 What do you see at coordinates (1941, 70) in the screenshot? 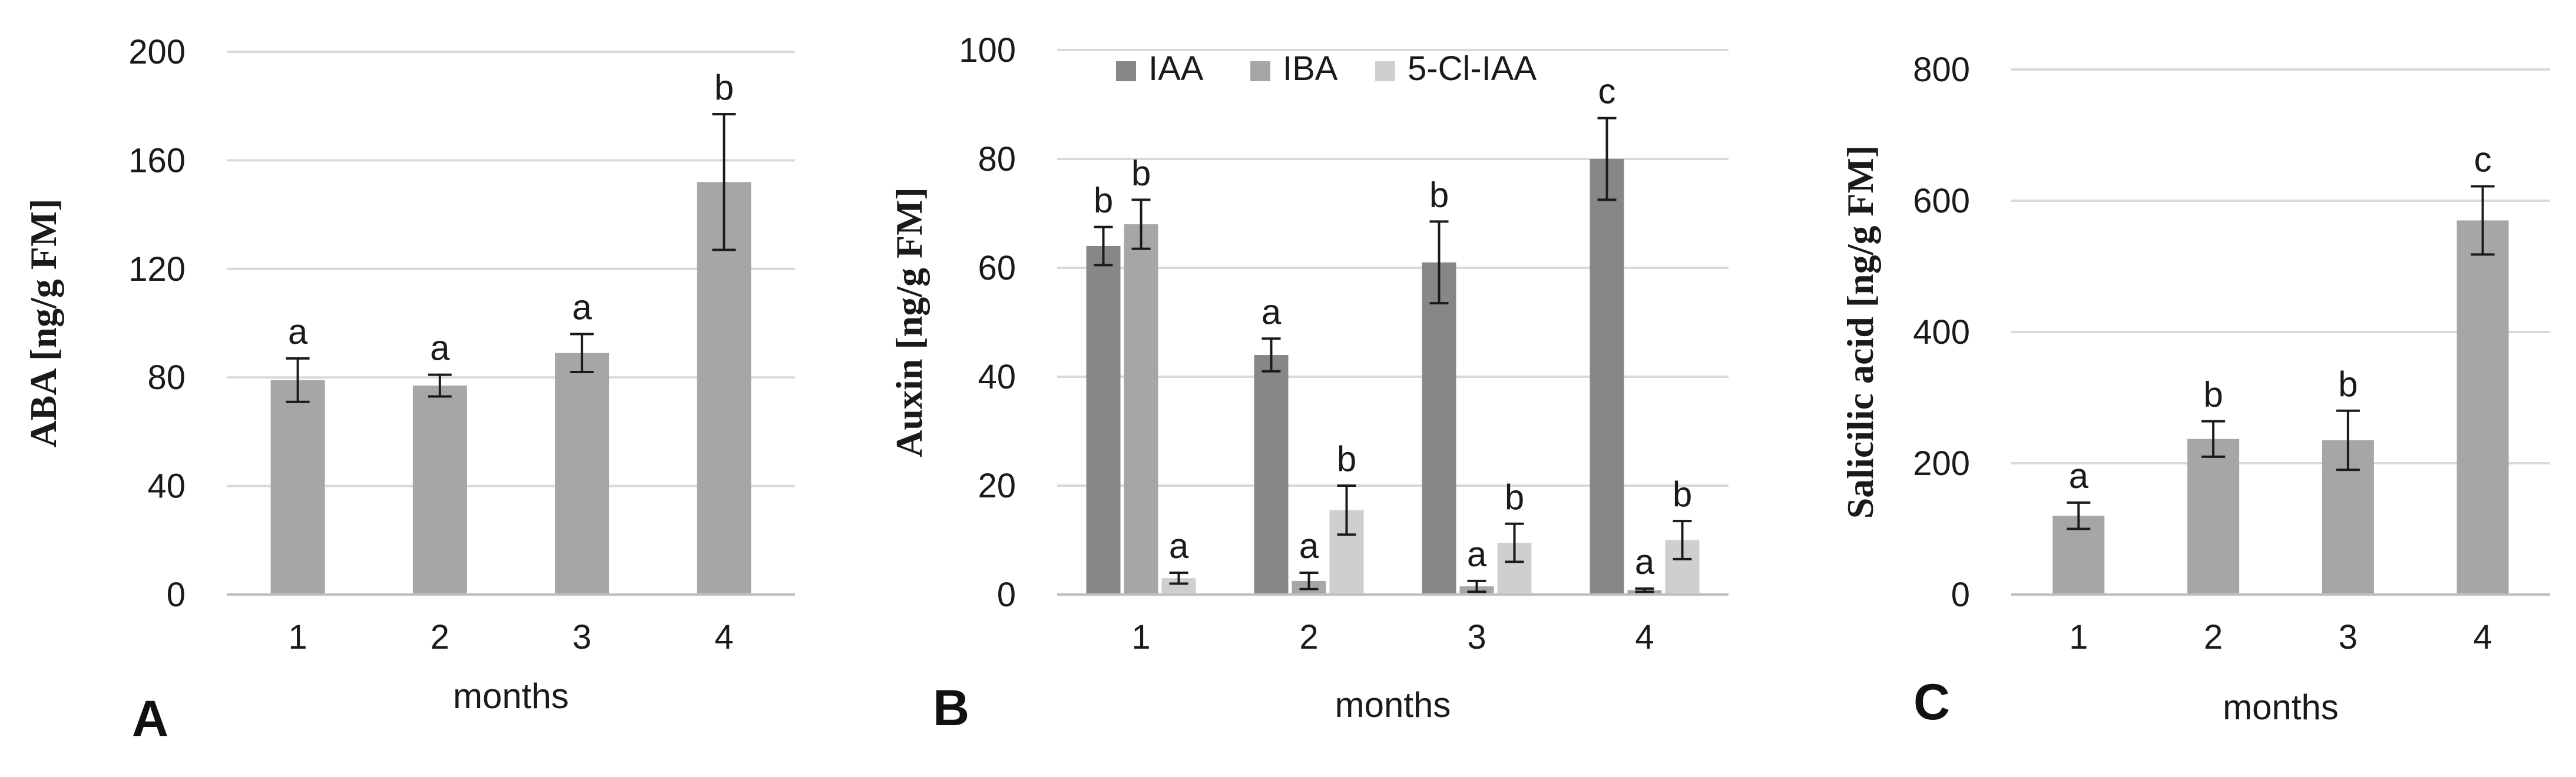
I see `y-tick-label: 800` at bounding box center [1941, 70].